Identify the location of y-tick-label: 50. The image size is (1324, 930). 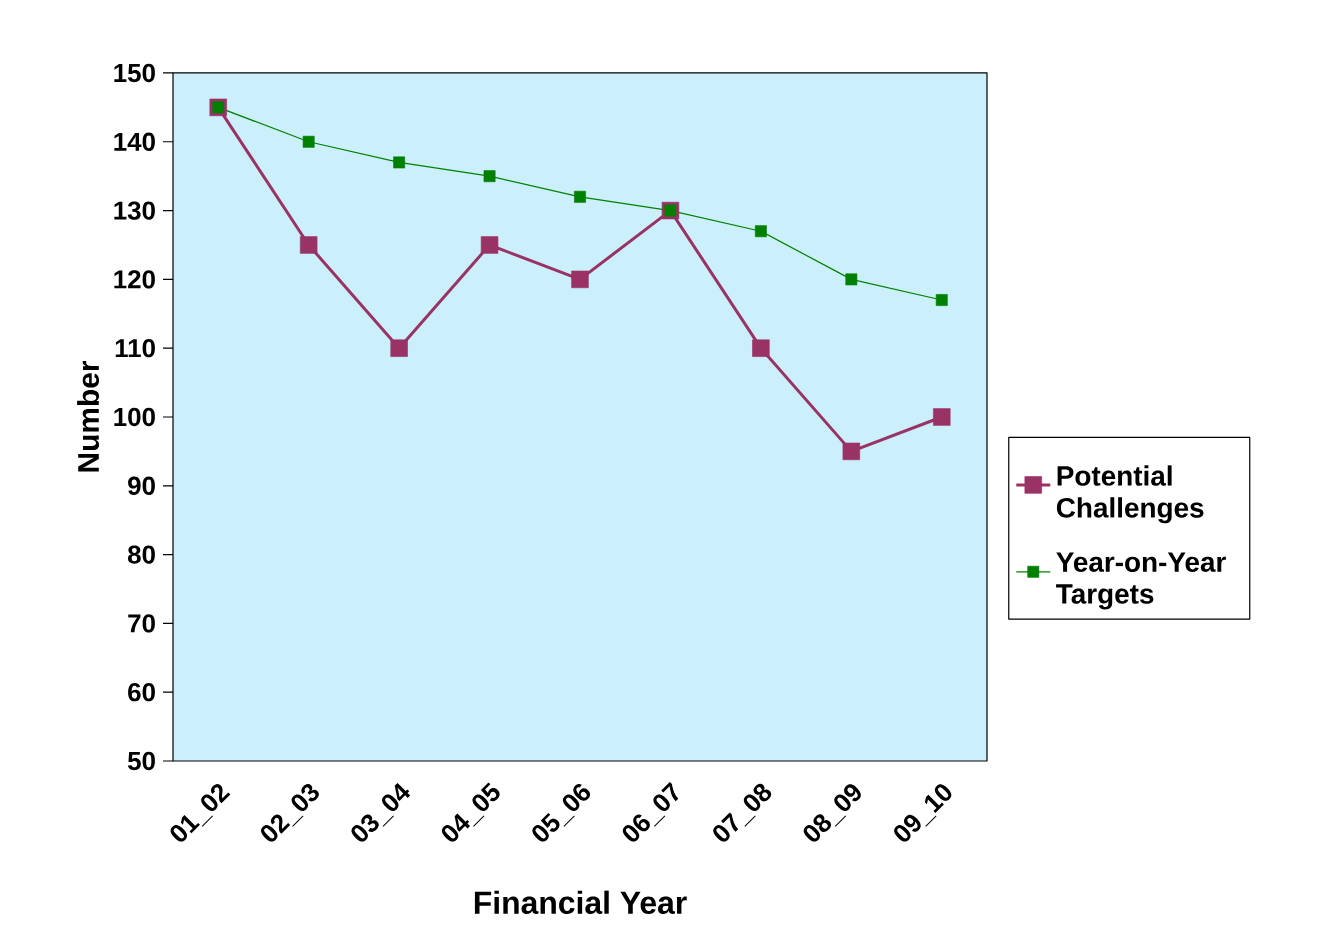
(141, 761).